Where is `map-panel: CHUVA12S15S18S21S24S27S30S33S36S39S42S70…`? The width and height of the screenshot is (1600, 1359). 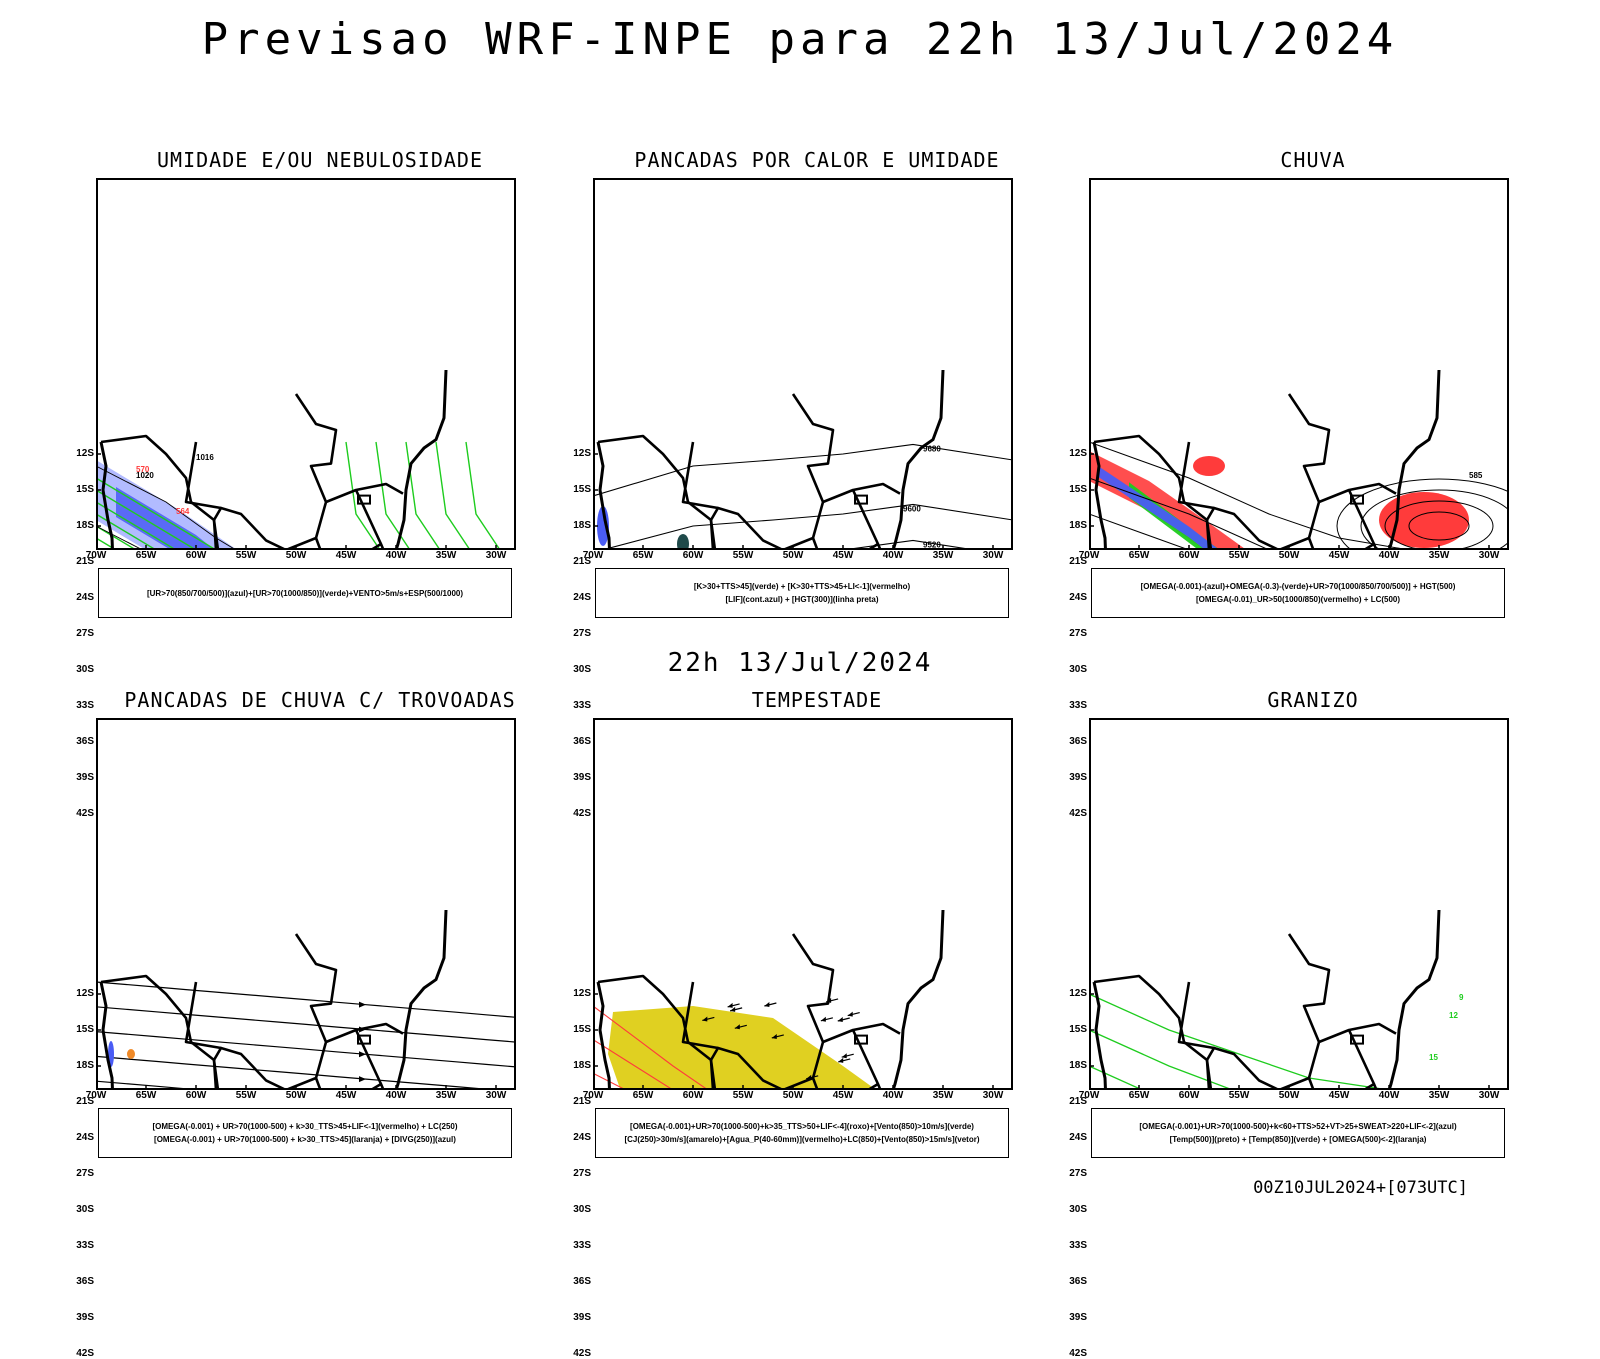
map-panel: CHUVA12S15S18S21S24S27S30S33S36S39S42S70… is located at coordinates (1313, 388).